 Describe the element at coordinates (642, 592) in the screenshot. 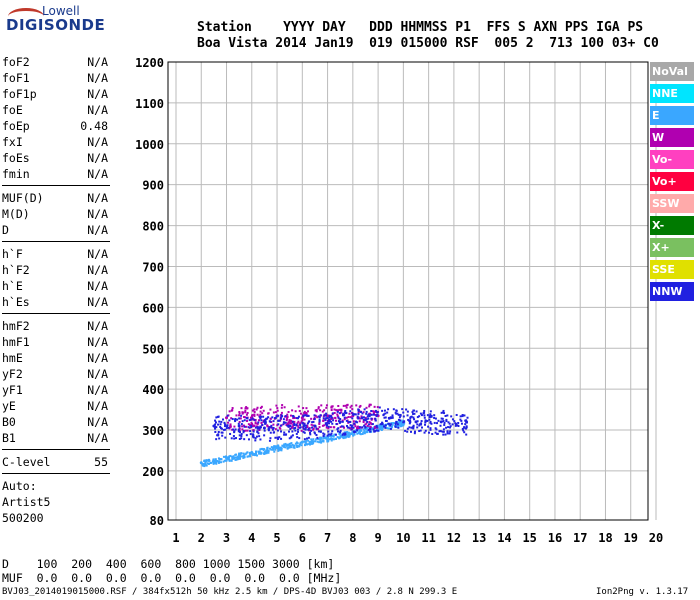

I see `footer-version: Ion2Png v. 1.3.17` at that location.